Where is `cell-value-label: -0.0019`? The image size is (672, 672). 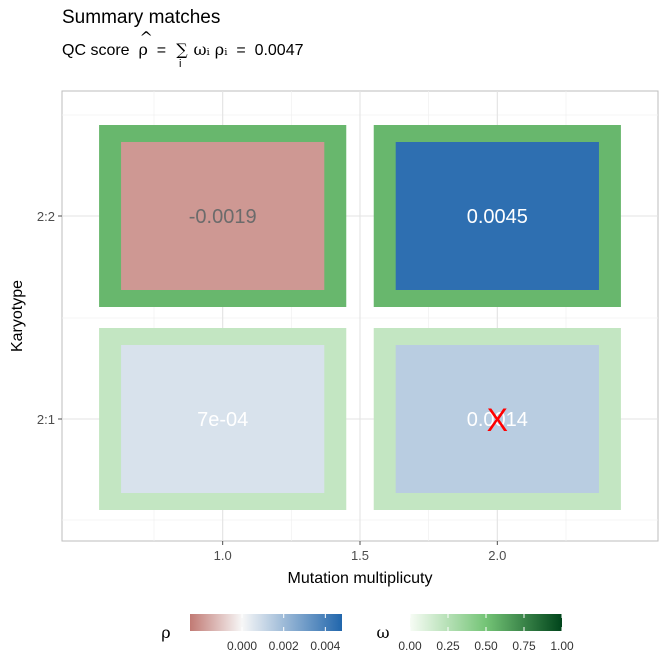 cell-value-label: -0.0019 is located at coordinates (223, 217).